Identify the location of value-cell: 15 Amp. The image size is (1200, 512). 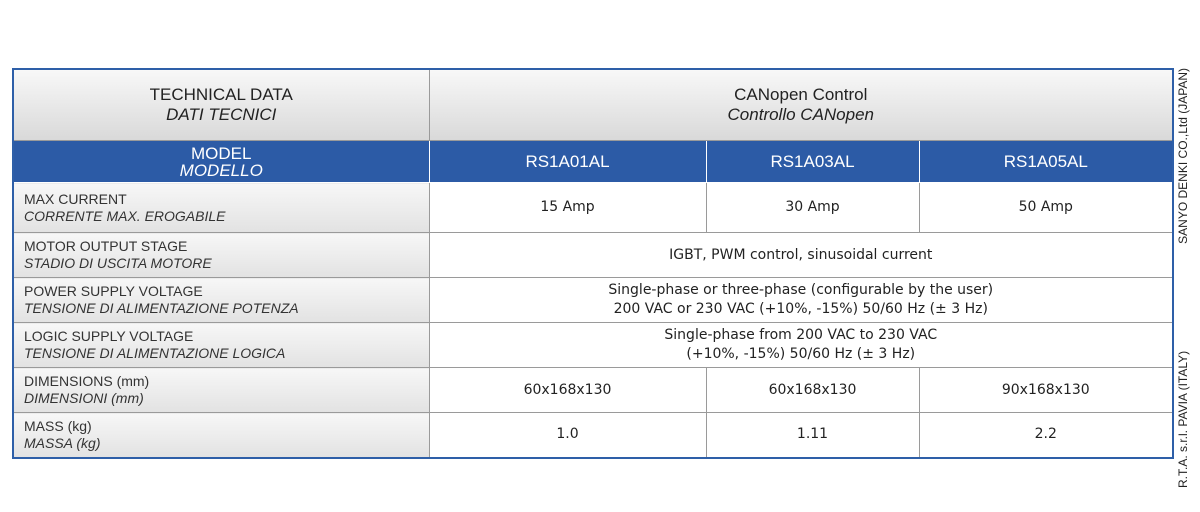
(567, 207).